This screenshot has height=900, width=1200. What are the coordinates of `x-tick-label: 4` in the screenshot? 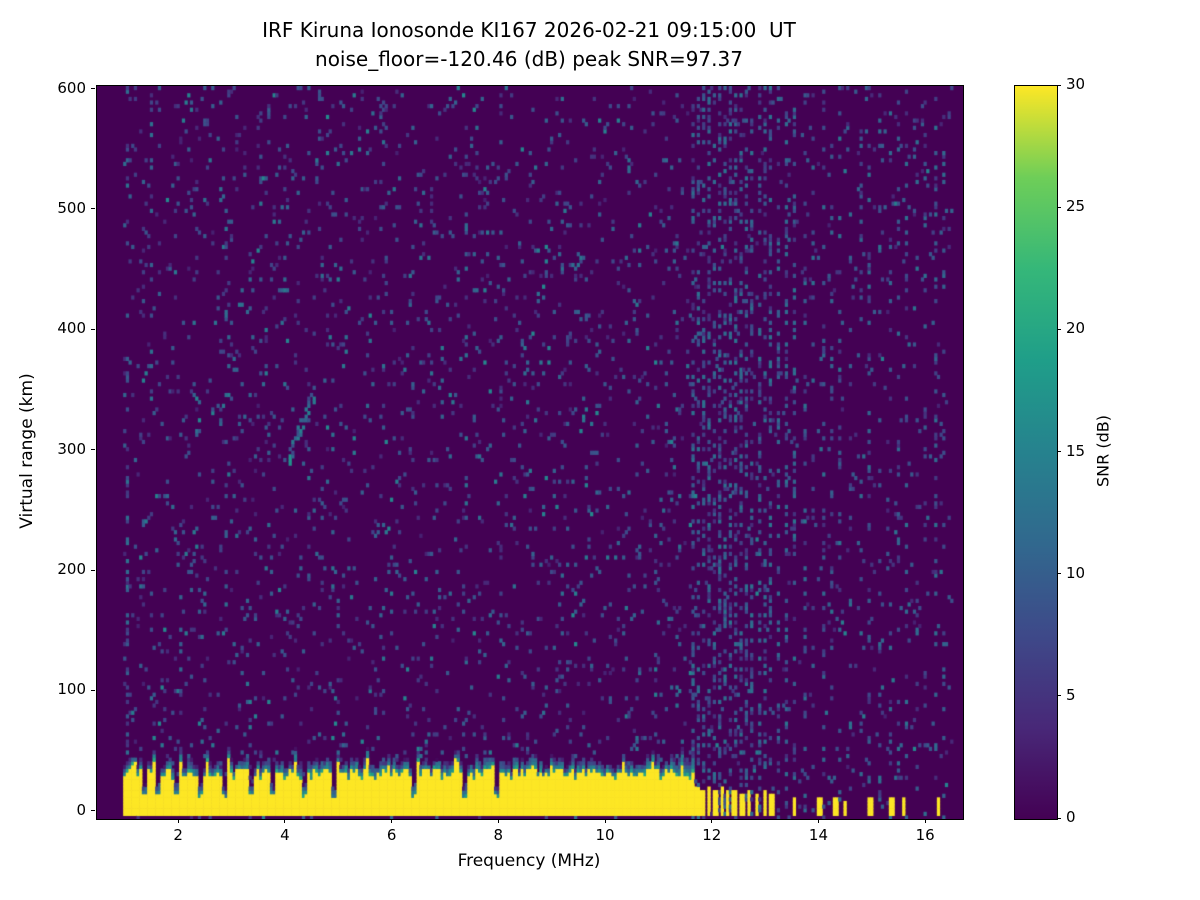 It's located at (285, 835).